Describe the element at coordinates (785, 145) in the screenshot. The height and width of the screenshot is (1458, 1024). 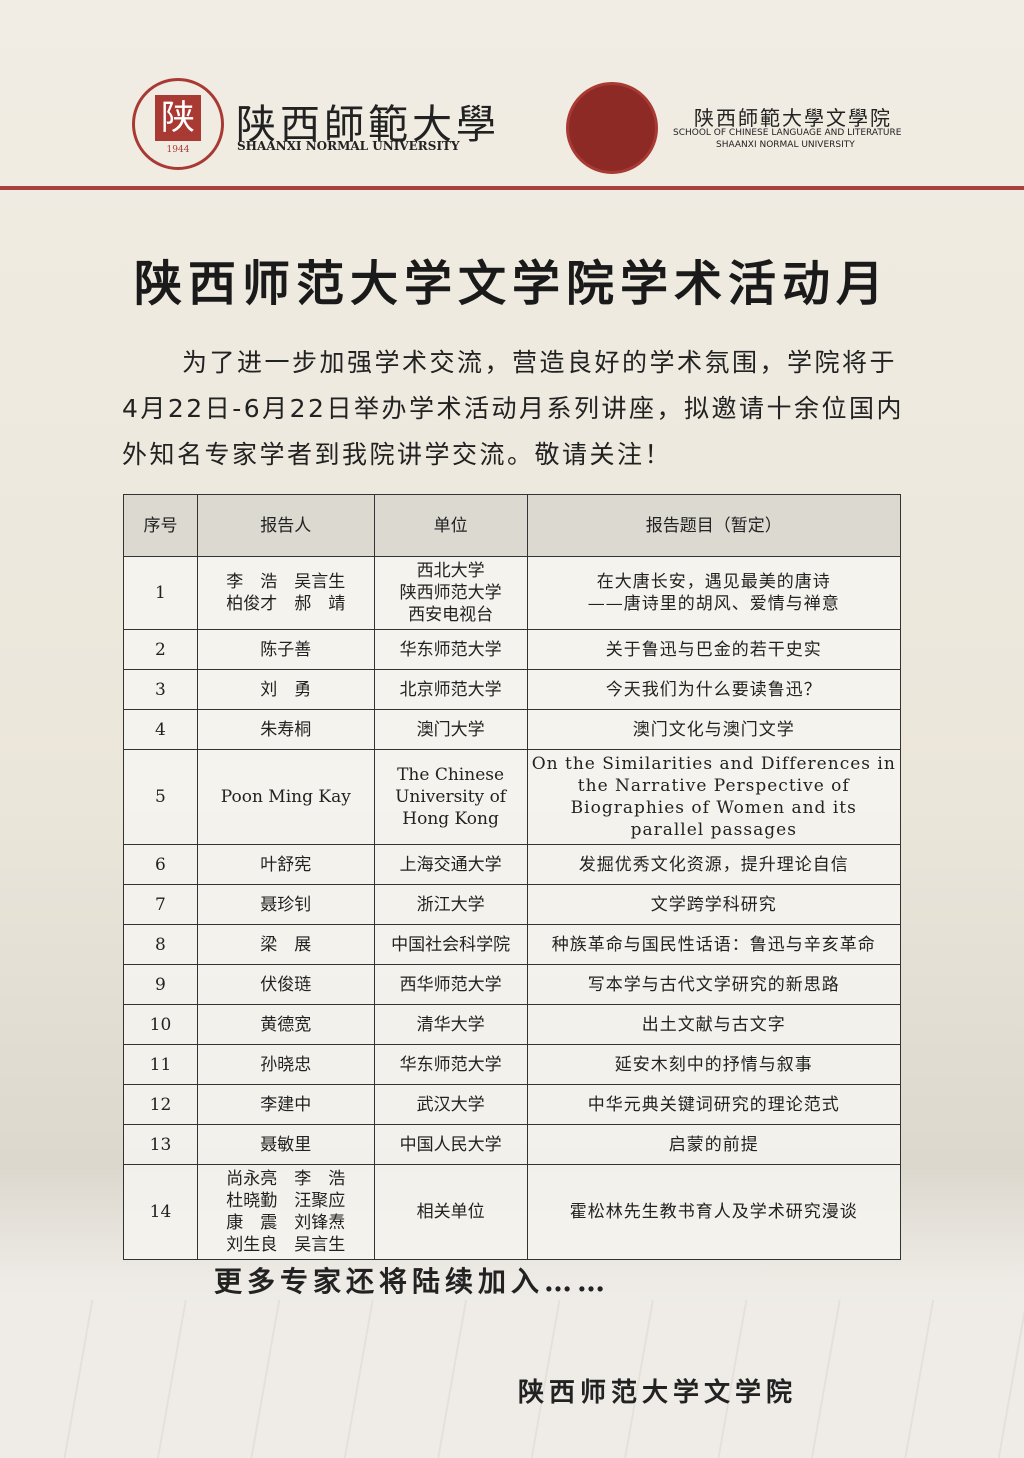
I see `logo2-en2: SHAANXI NORMAL UNIVERSITY` at that location.